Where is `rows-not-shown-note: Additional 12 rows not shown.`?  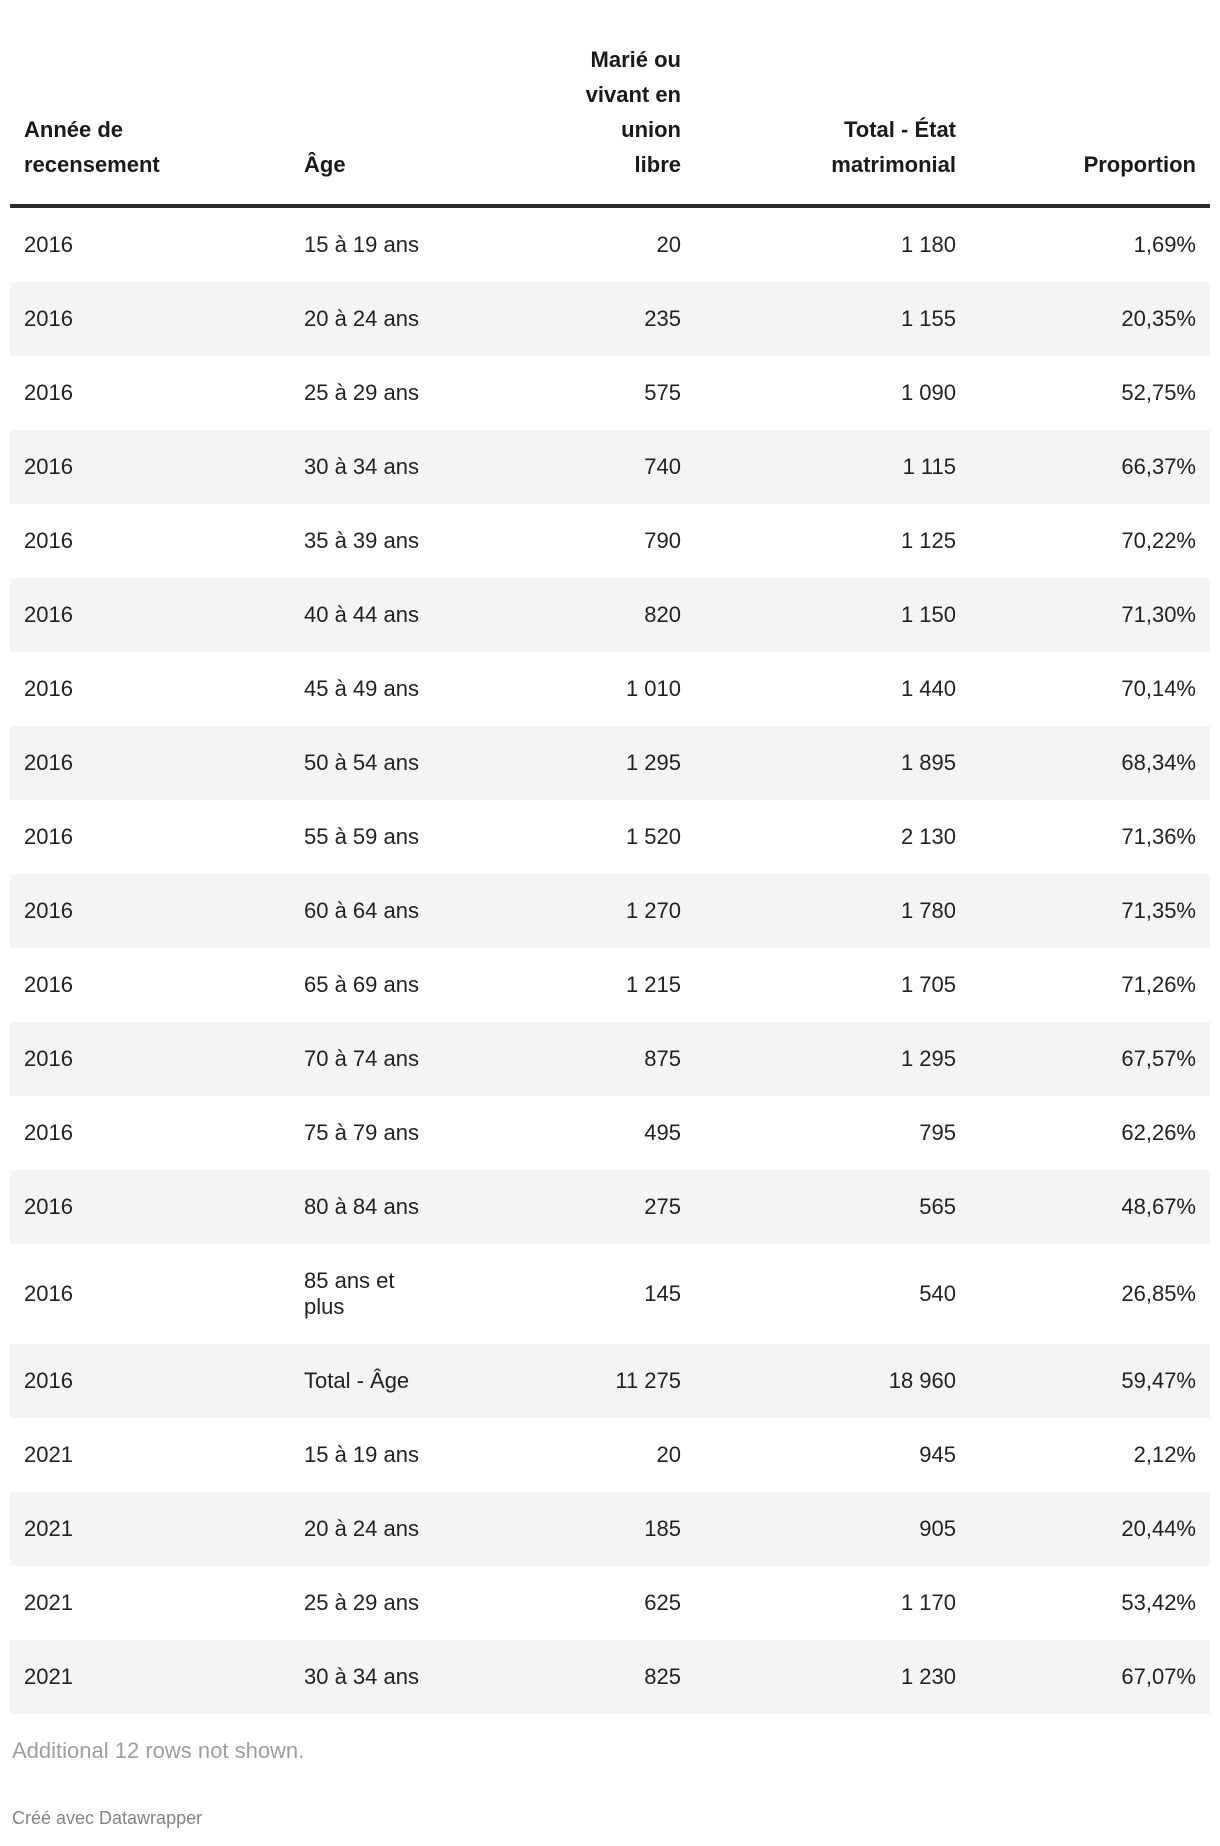 rows-not-shown-note: Additional 12 rows not shown. is located at coordinates (158, 1750).